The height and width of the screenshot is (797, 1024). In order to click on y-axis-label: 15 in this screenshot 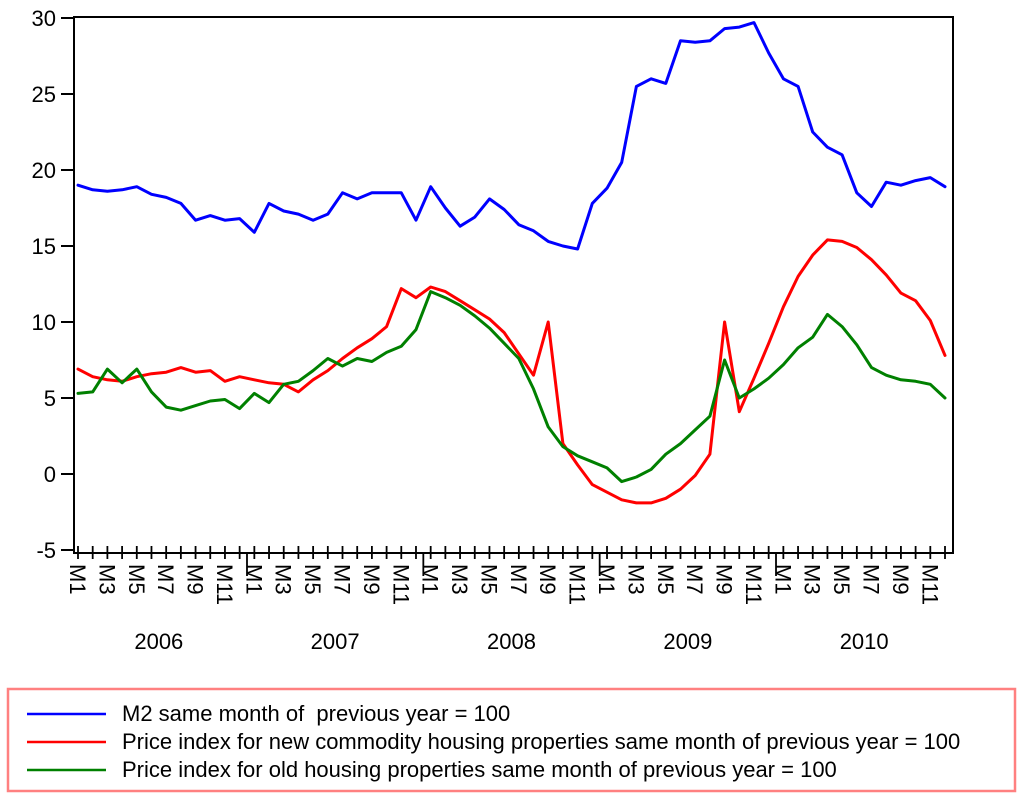, I will do `click(44, 246)`.